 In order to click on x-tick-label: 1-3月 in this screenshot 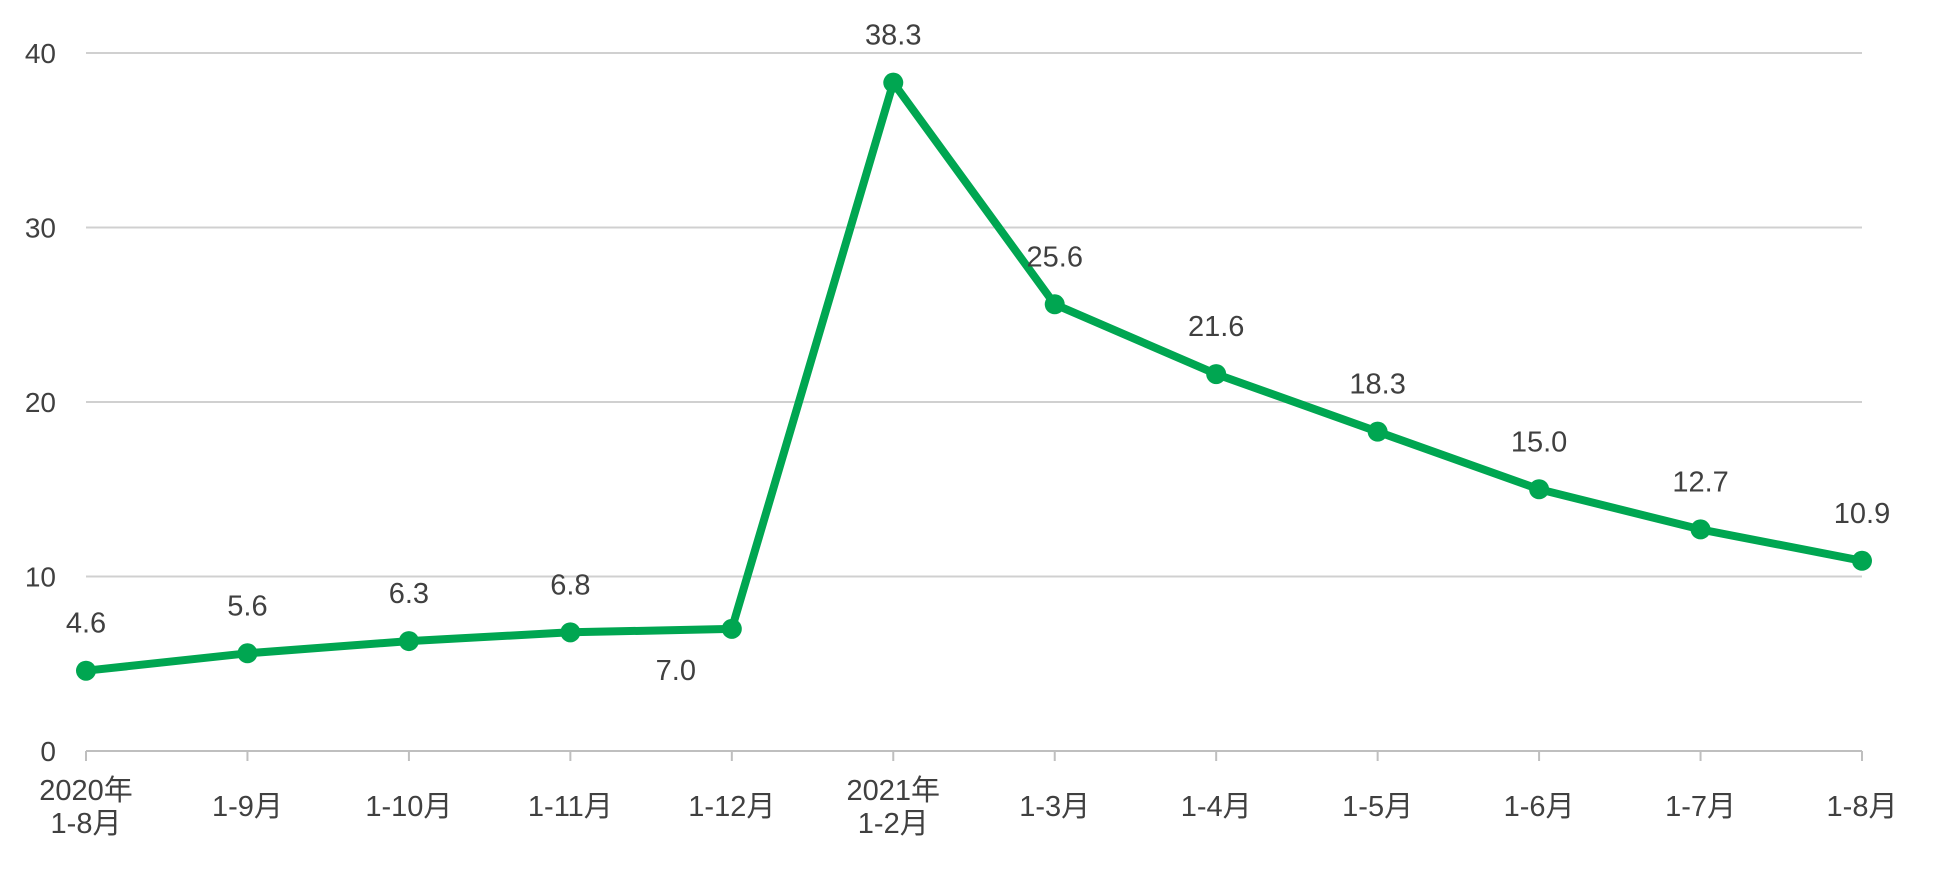, I will do `click(1054, 807)`.